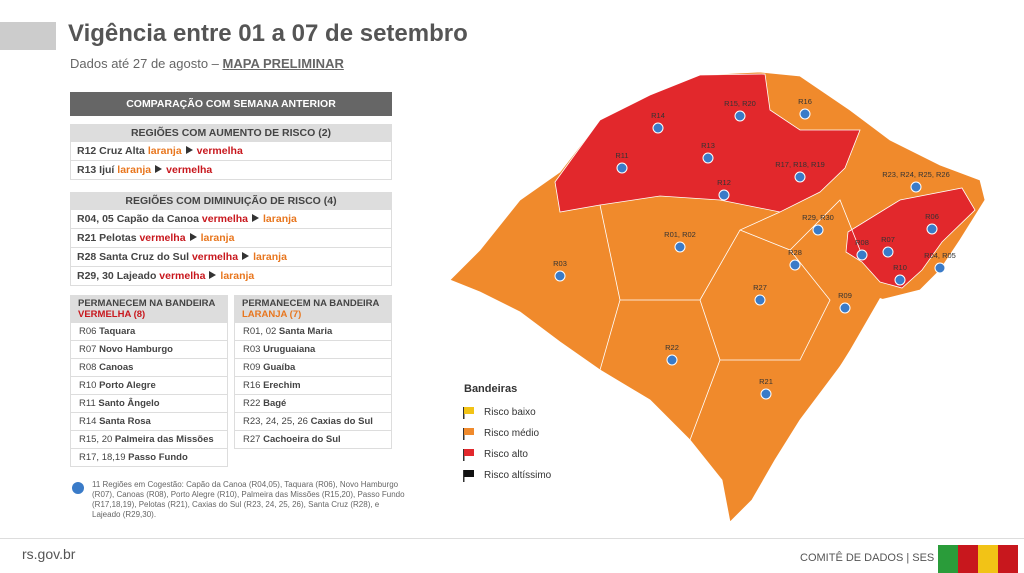 The height and width of the screenshot is (573, 1024). Describe the element at coordinates (102, 457) in the screenshot. I see `code: R17, 18,19` at that location.